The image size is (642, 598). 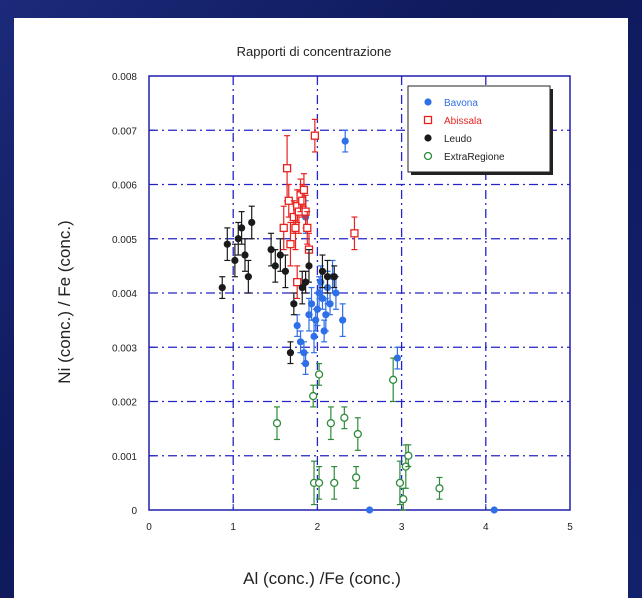 I want to click on y-tick-label: 0.002, so click(x=124, y=403).